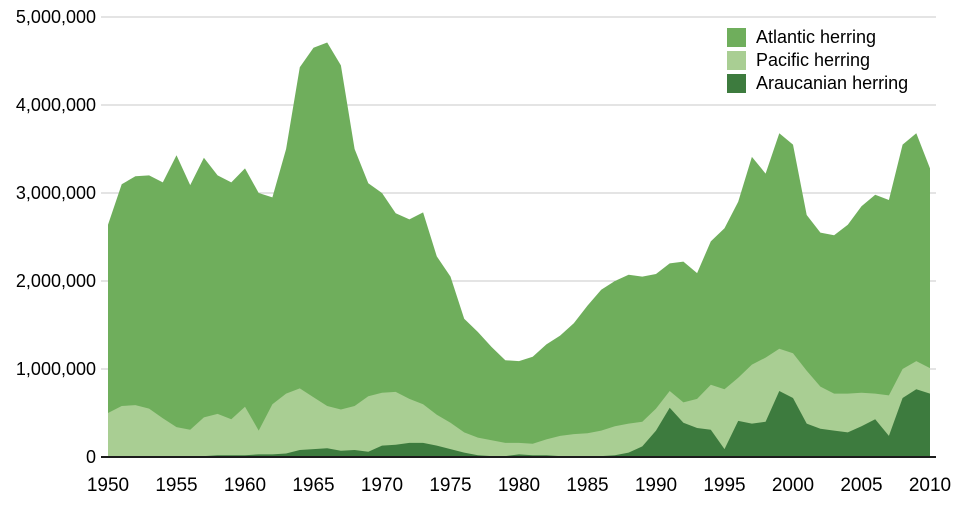 This screenshot has width=960, height=505. Describe the element at coordinates (56, 369) in the screenshot. I see `y-tick-label: 1,000,000` at that location.